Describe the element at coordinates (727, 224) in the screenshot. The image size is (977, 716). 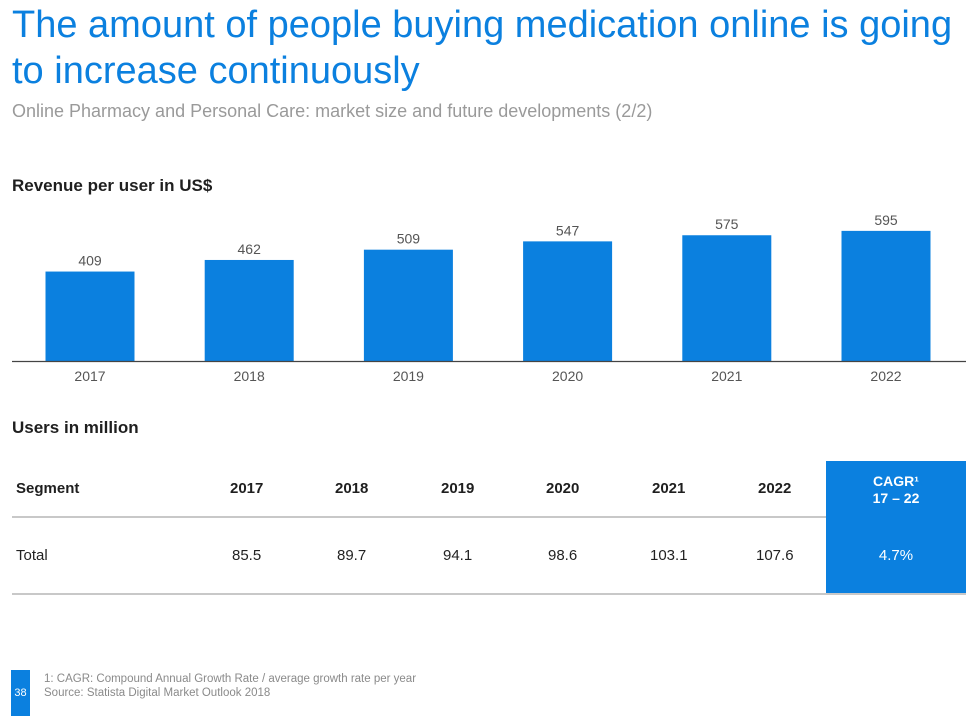
I see `data-label-2021: 575` at that location.